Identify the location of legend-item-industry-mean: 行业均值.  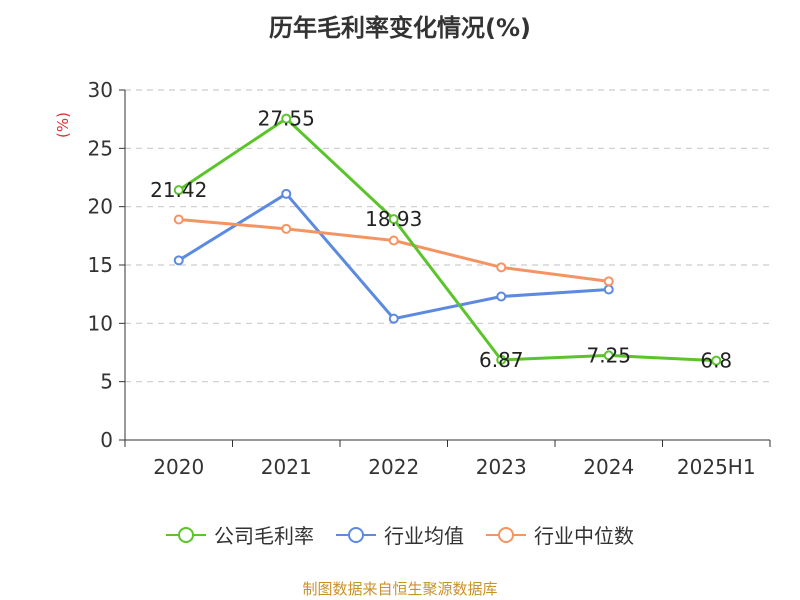
(400, 534).